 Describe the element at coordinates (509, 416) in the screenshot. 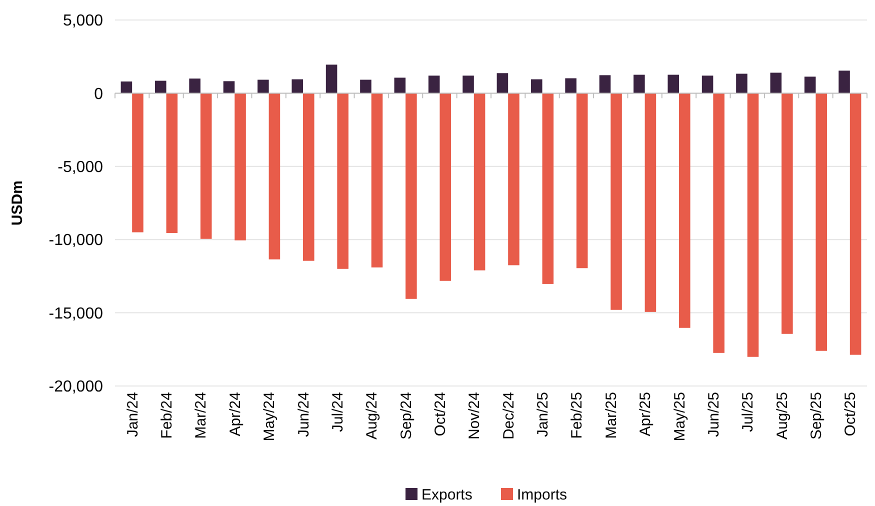

I see `x-tick-label: Dec/24` at that location.